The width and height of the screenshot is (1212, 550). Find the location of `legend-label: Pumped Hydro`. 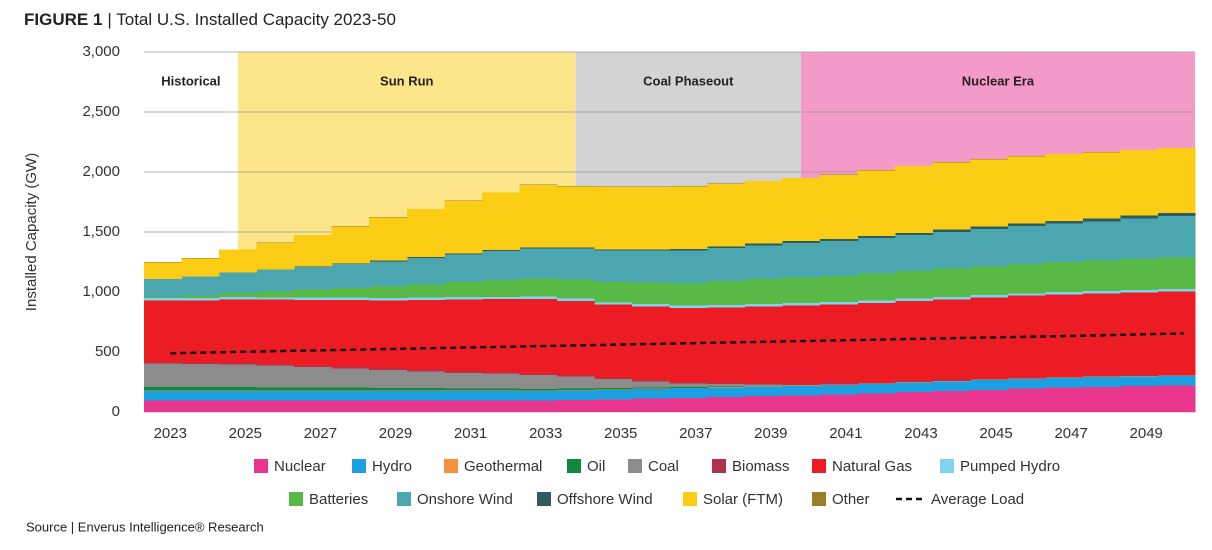

legend-label: Pumped Hydro is located at coordinates (1010, 466).